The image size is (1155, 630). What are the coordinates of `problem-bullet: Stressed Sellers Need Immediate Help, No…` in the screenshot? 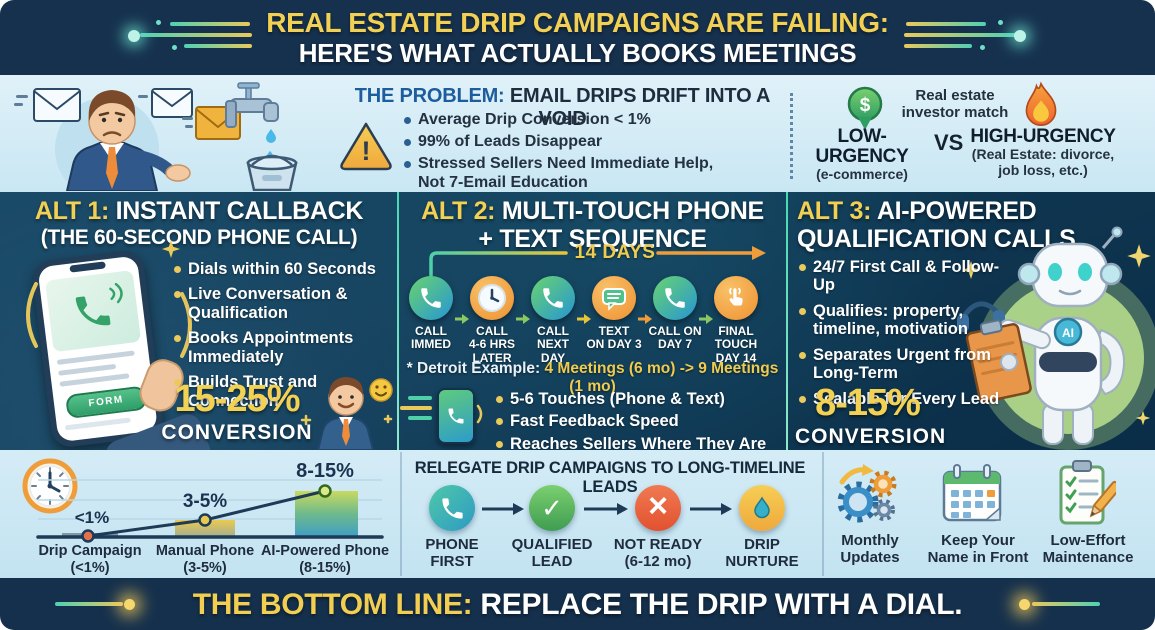 It's located at (574, 174).